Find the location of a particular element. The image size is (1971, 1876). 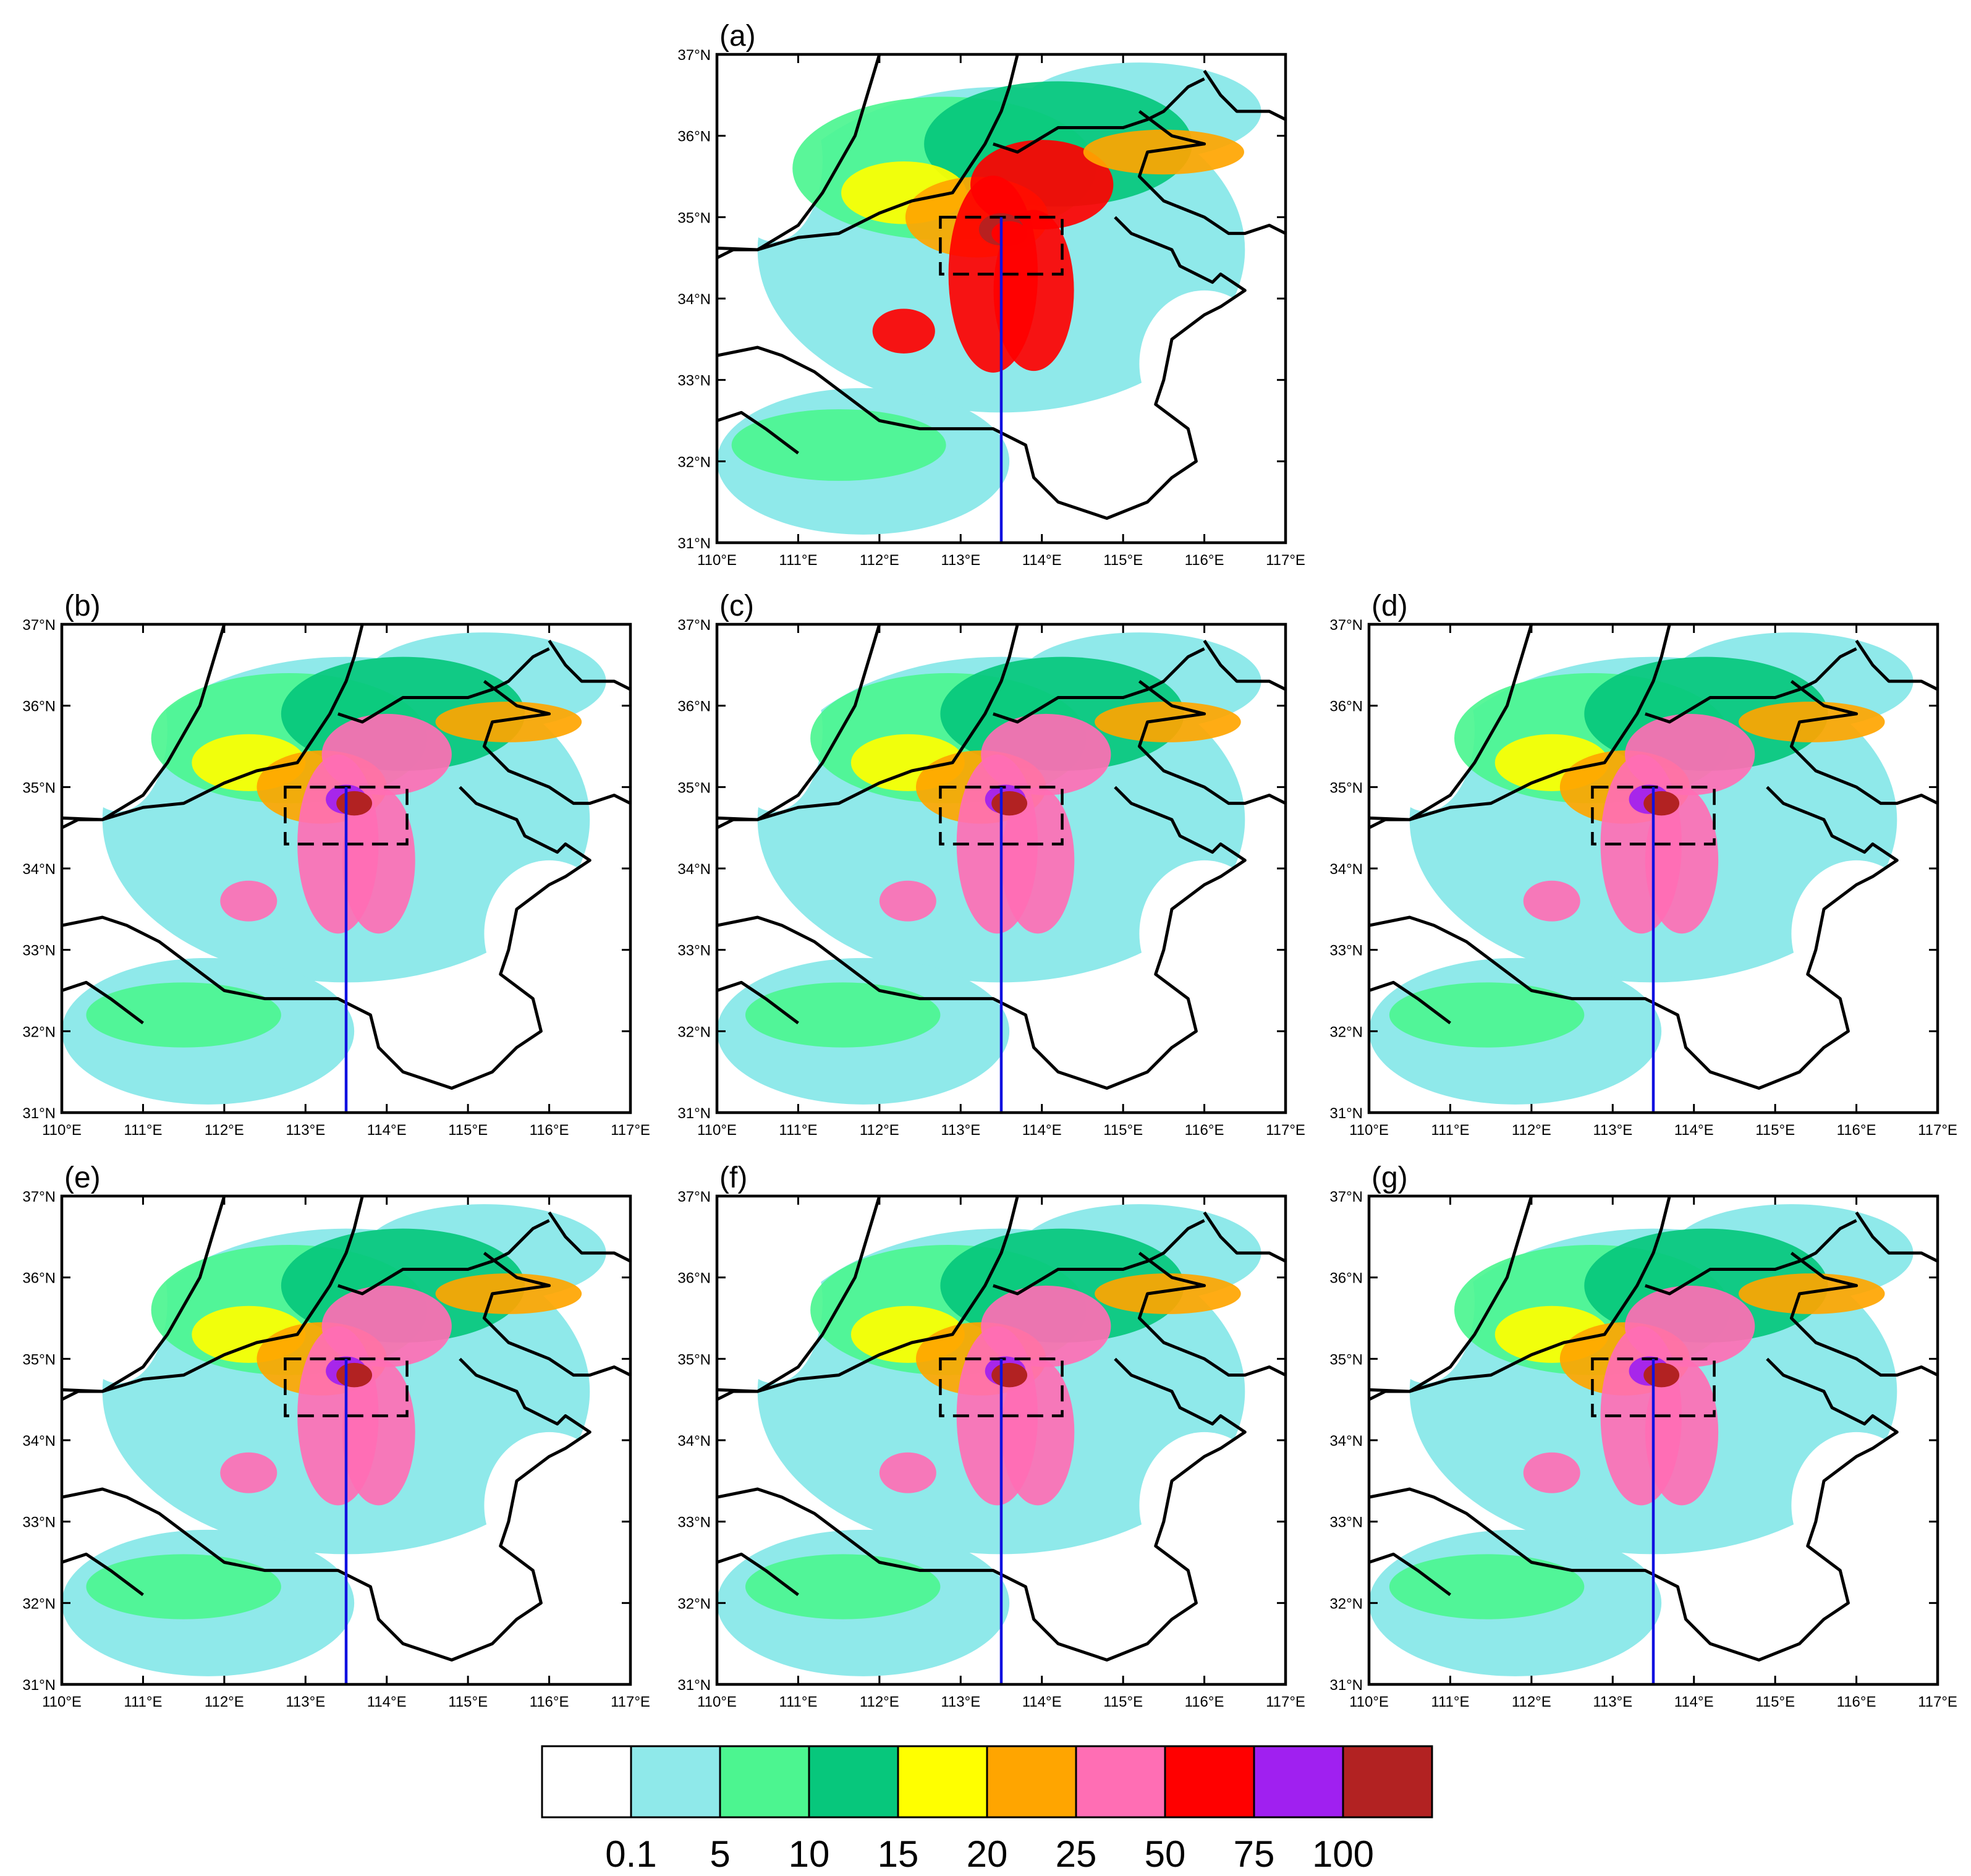

panel-label: (d) is located at coordinates (1389, 606).